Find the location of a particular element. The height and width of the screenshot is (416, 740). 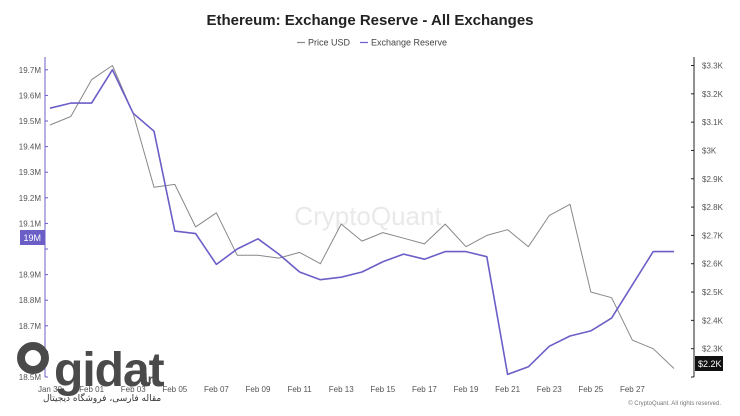

right-tick-label: $2.4K is located at coordinates (713, 320).